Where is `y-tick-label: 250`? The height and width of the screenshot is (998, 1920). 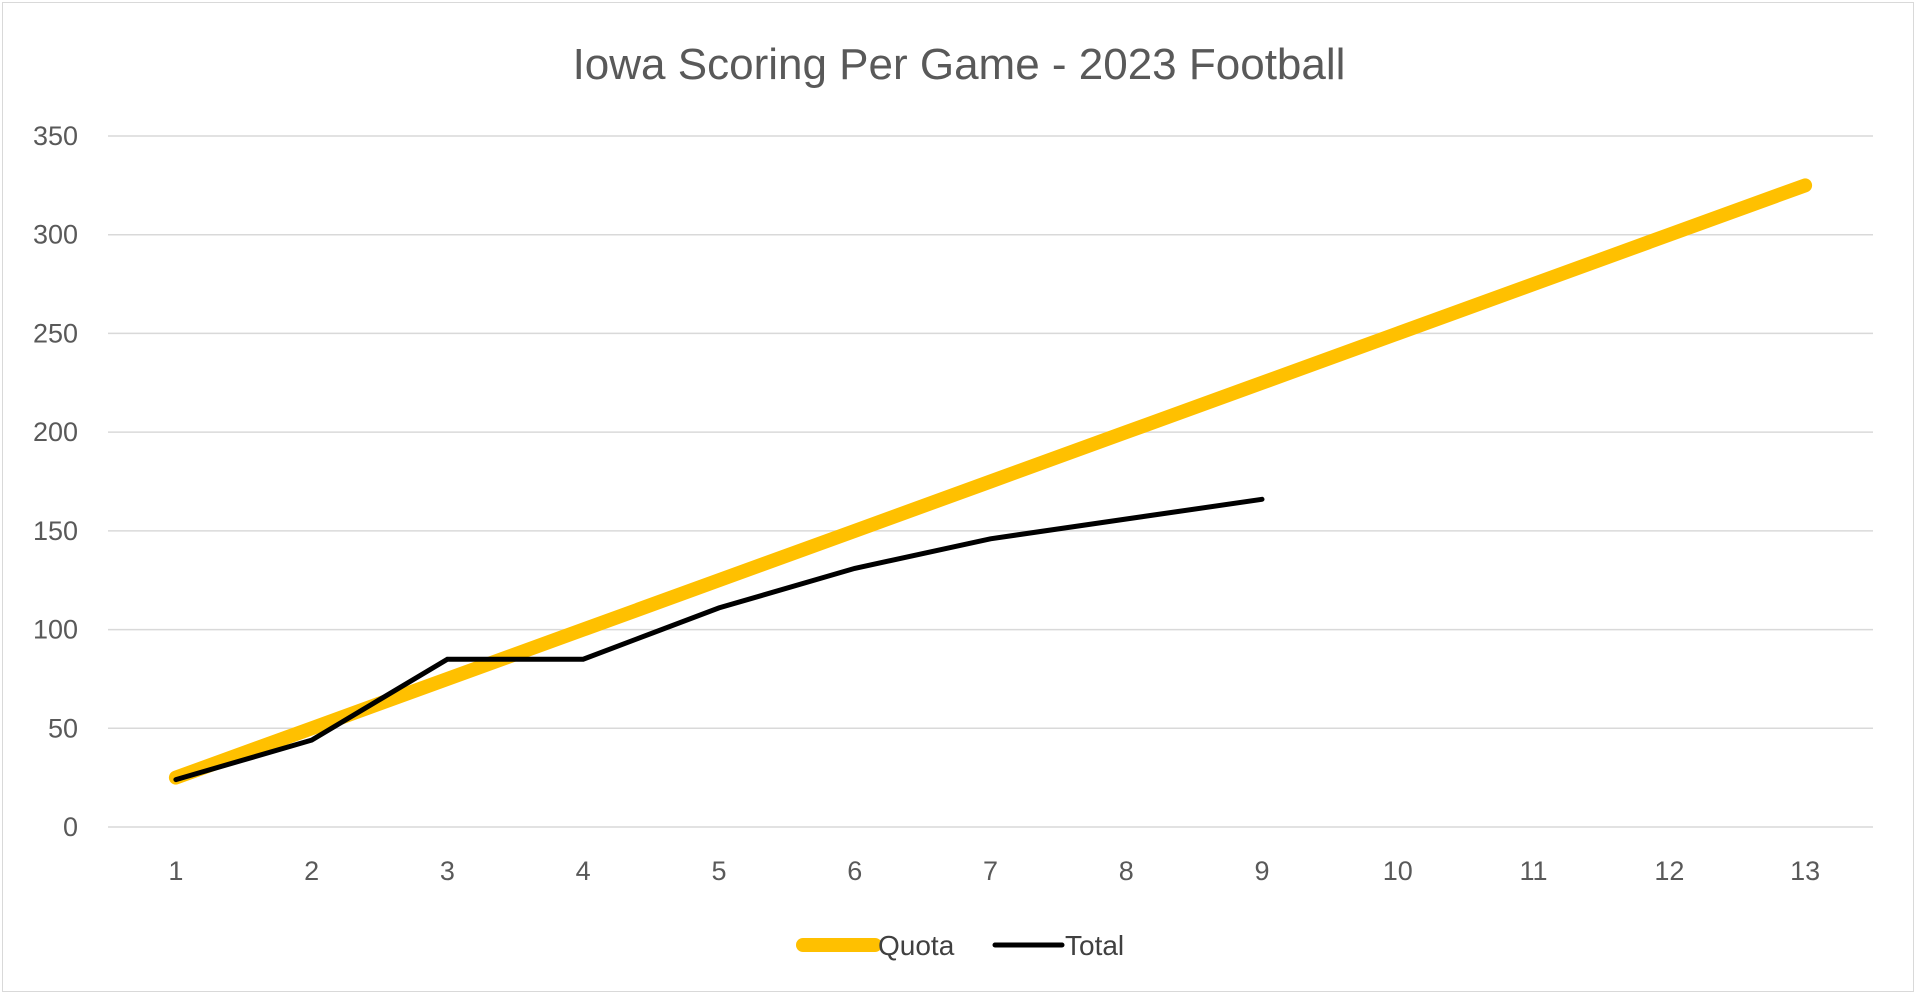
y-tick-label: 250 is located at coordinates (55, 333).